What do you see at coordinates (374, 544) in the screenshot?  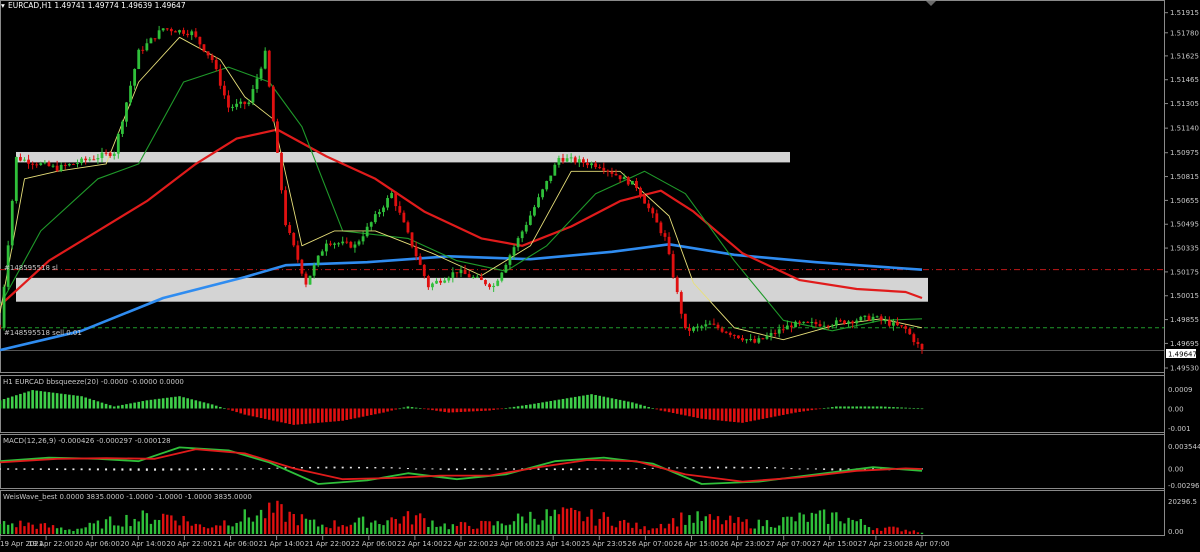 I see `time-tick-label: 22 Apr 06:00` at bounding box center [374, 544].